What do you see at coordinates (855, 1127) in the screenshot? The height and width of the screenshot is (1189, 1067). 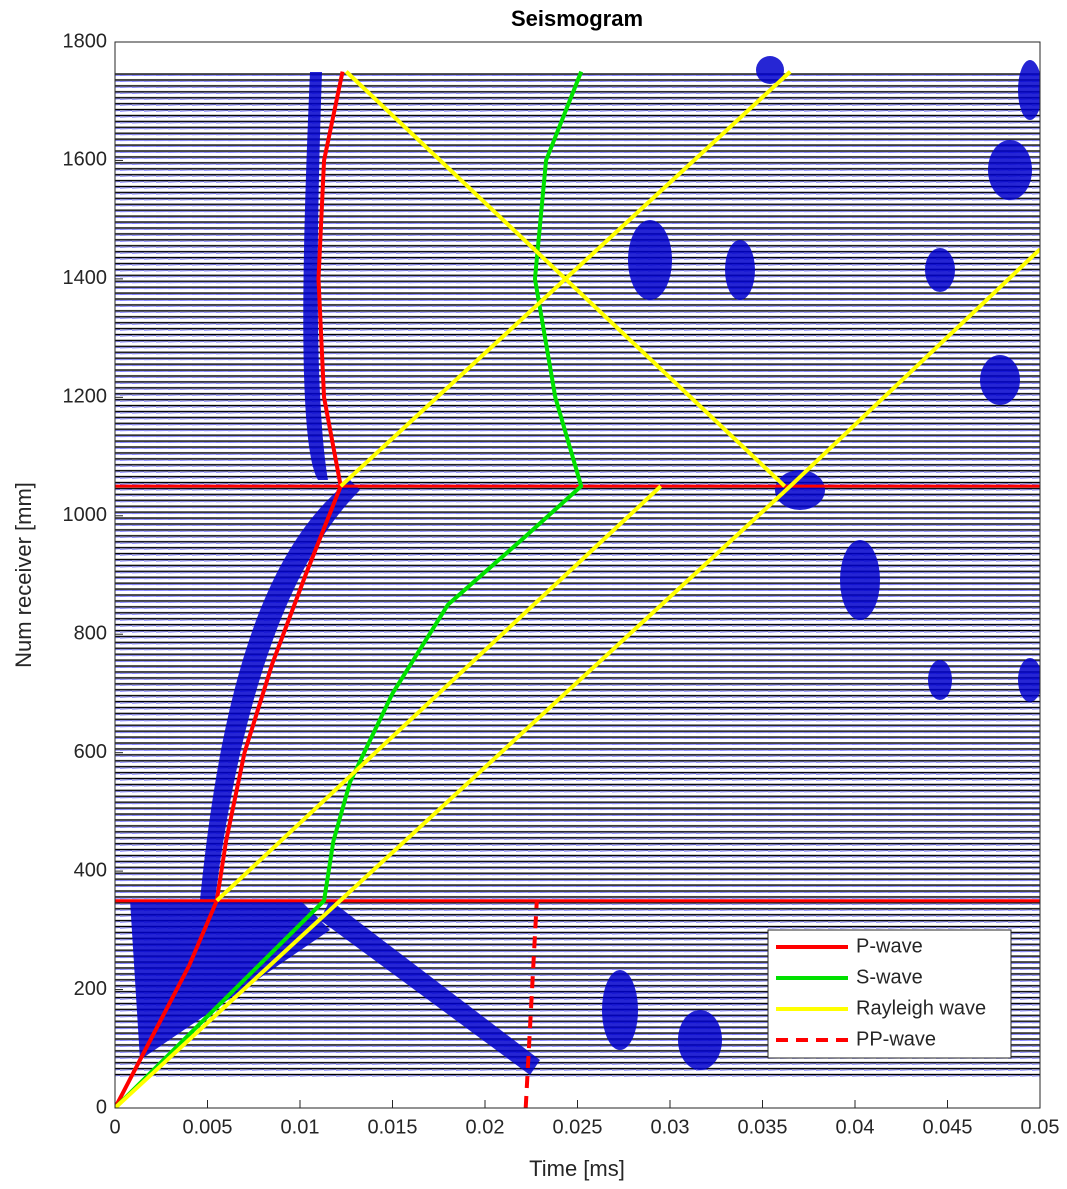 I see `x-tick-label: 0.04` at bounding box center [855, 1127].